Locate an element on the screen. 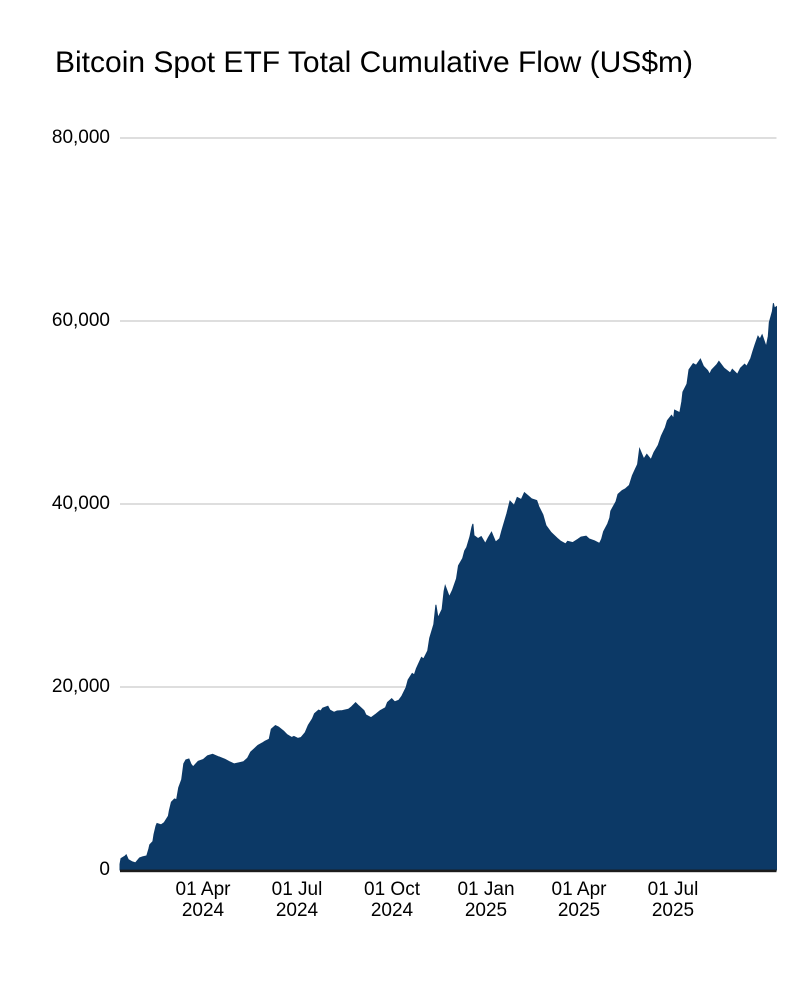 The height and width of the screenshot is (982, 800). x-tick-label: 01 Jul 2025 is located at coordinates (673, 900).